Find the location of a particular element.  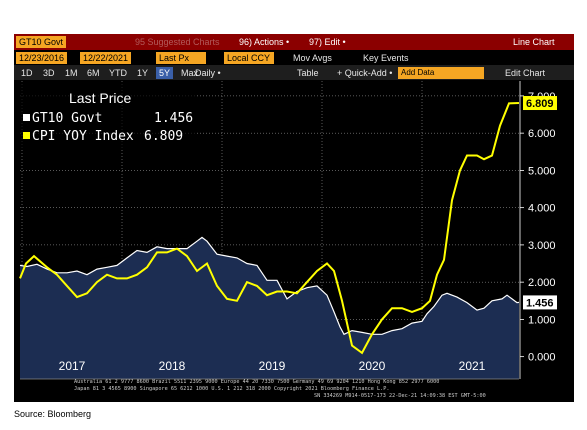

last-value-label: 1.456 is located at coordinates (540, 303).